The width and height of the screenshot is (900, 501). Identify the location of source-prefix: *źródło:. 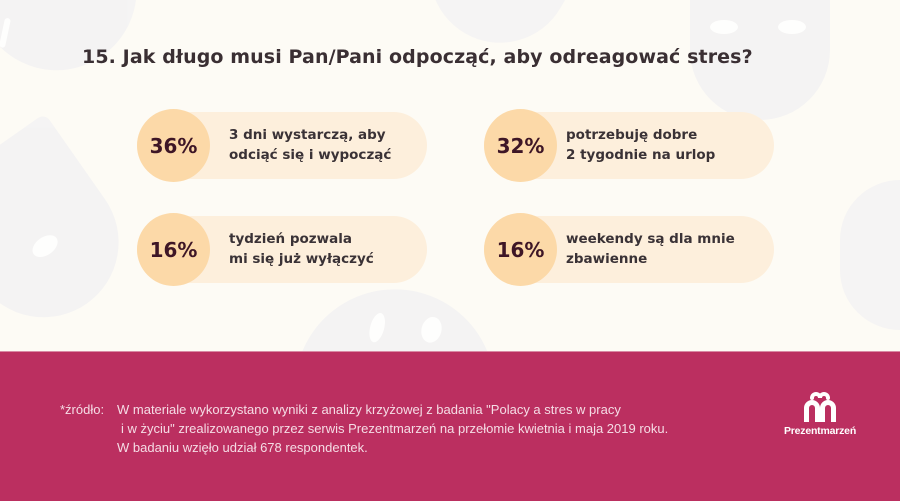
(82, 409).